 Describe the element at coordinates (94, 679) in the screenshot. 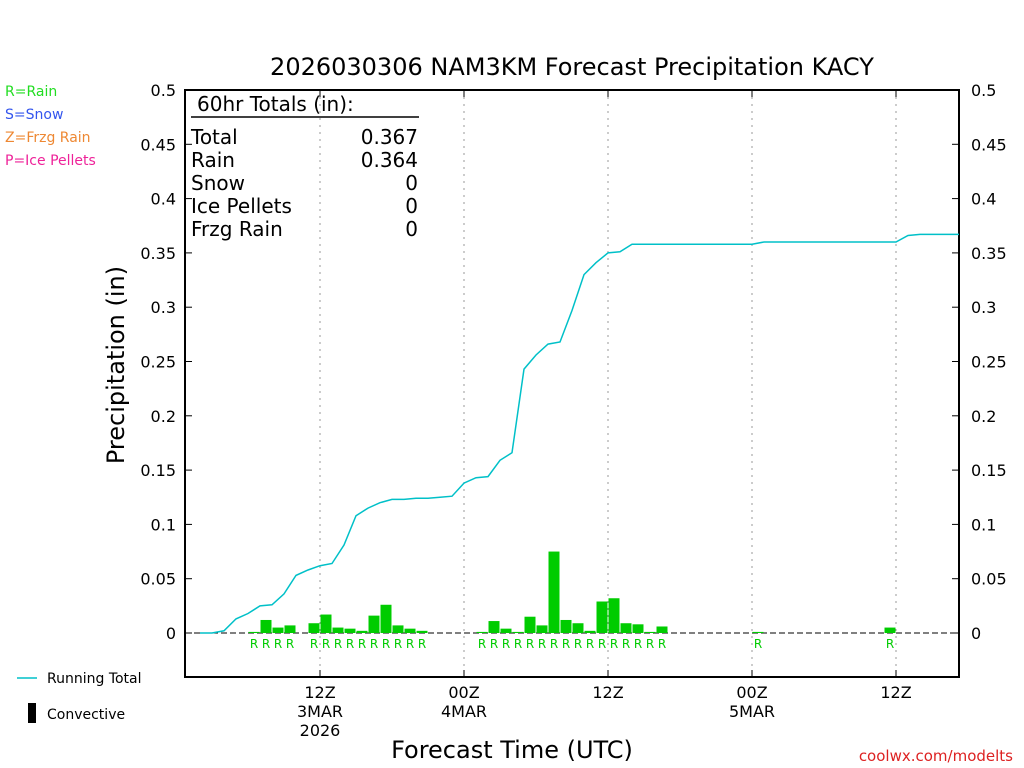

I see `running-total-legend-label: Running Total` at that location.